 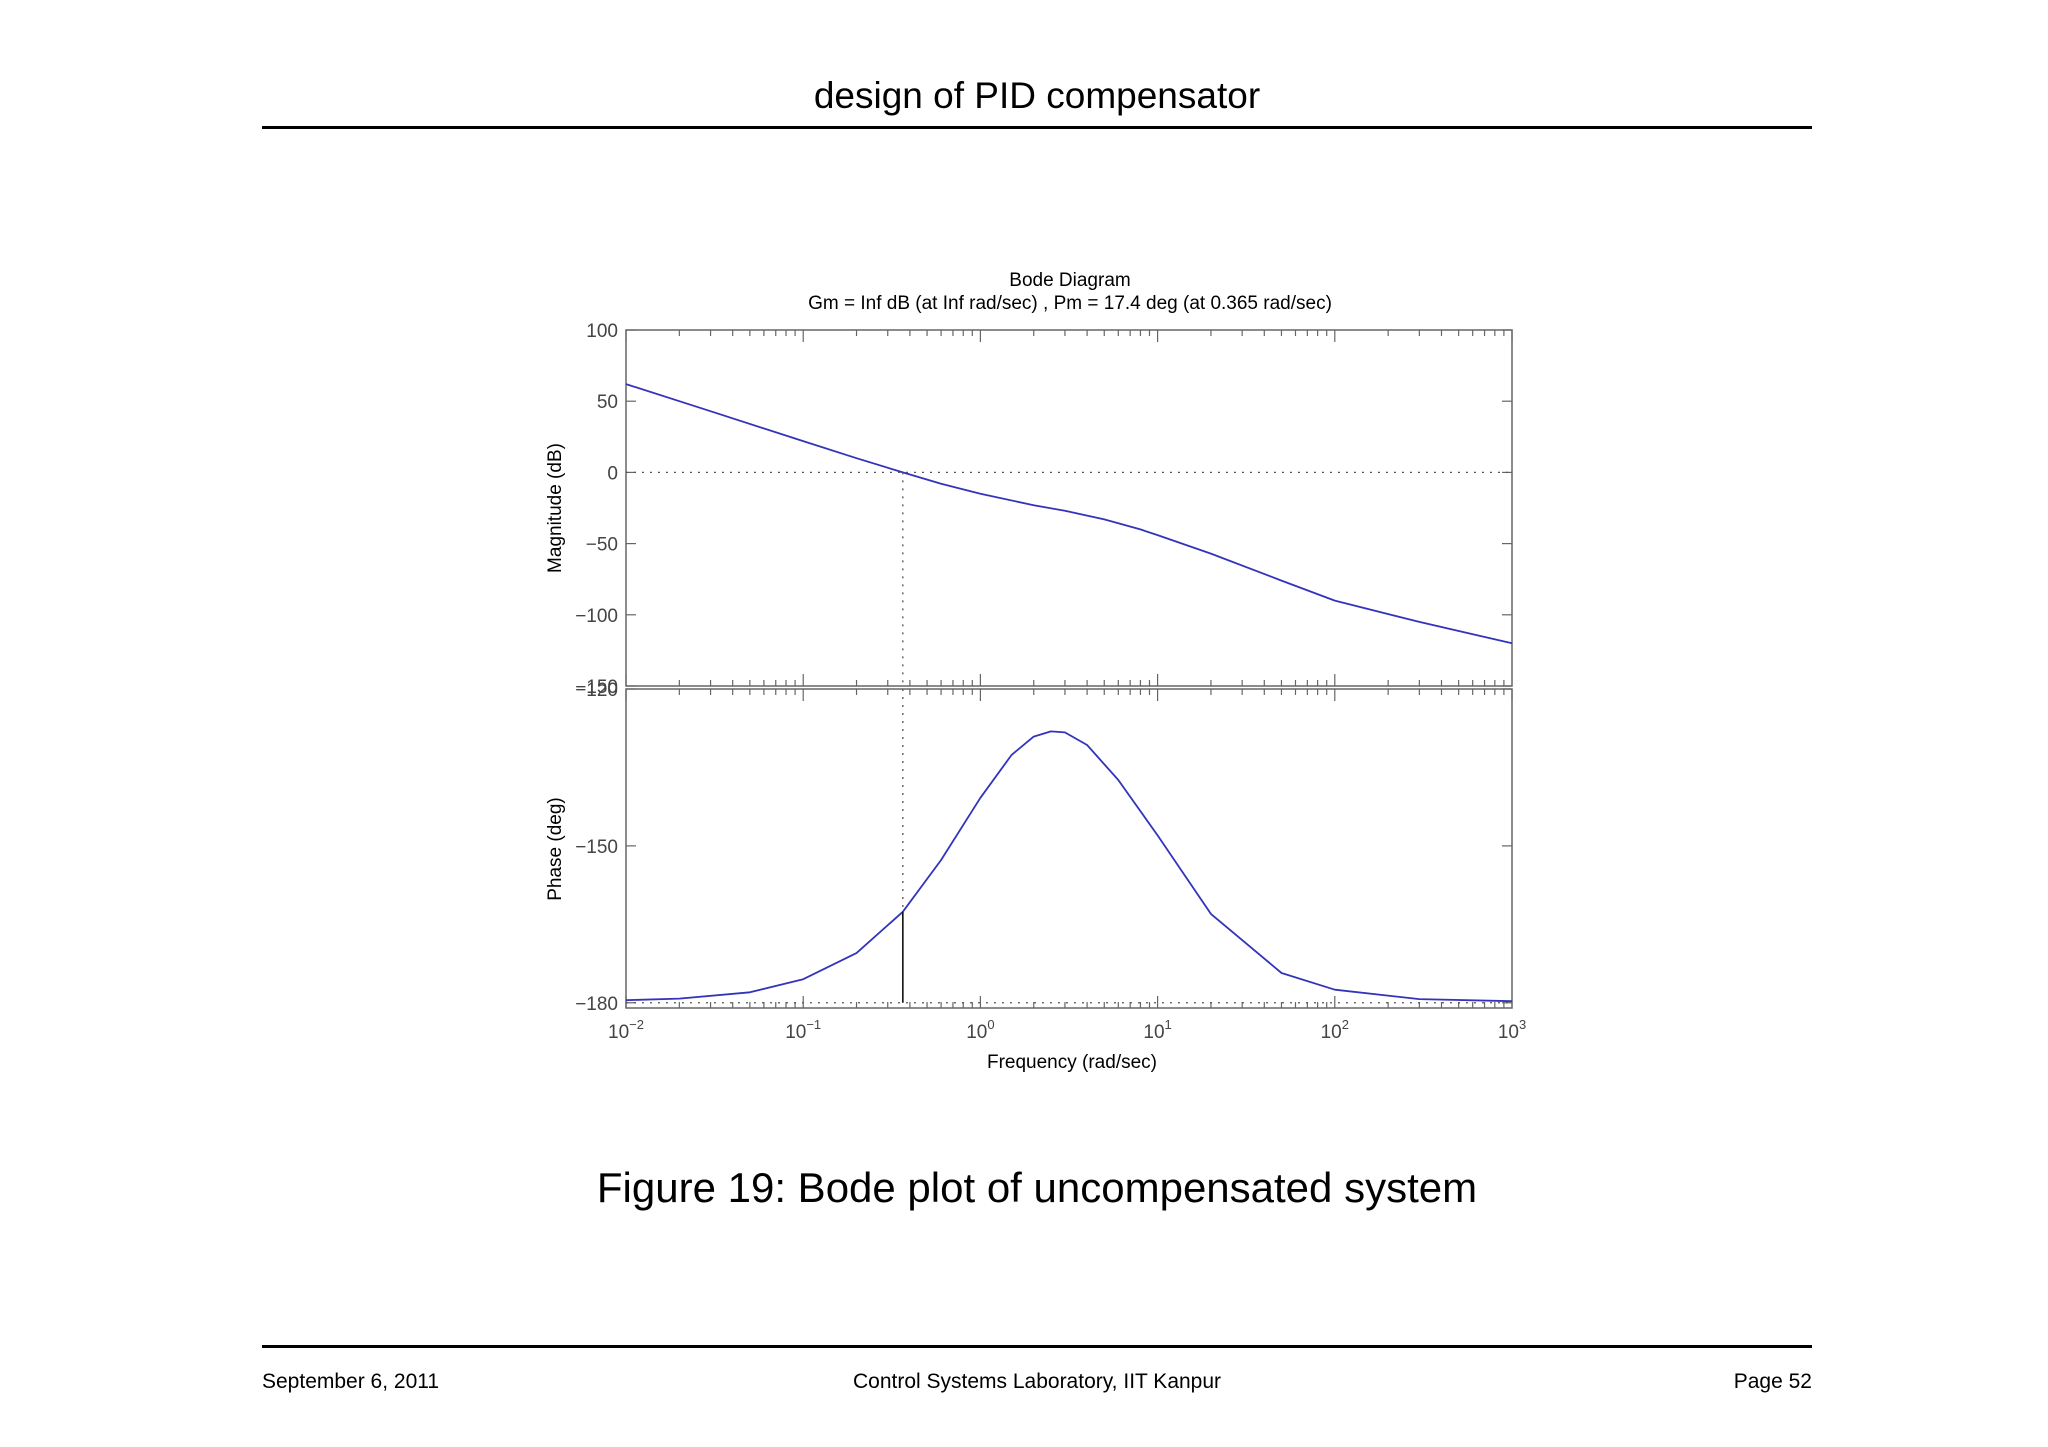 I want to click on frequency-tick-label: 10¹, so click(x=1157, y=1030).